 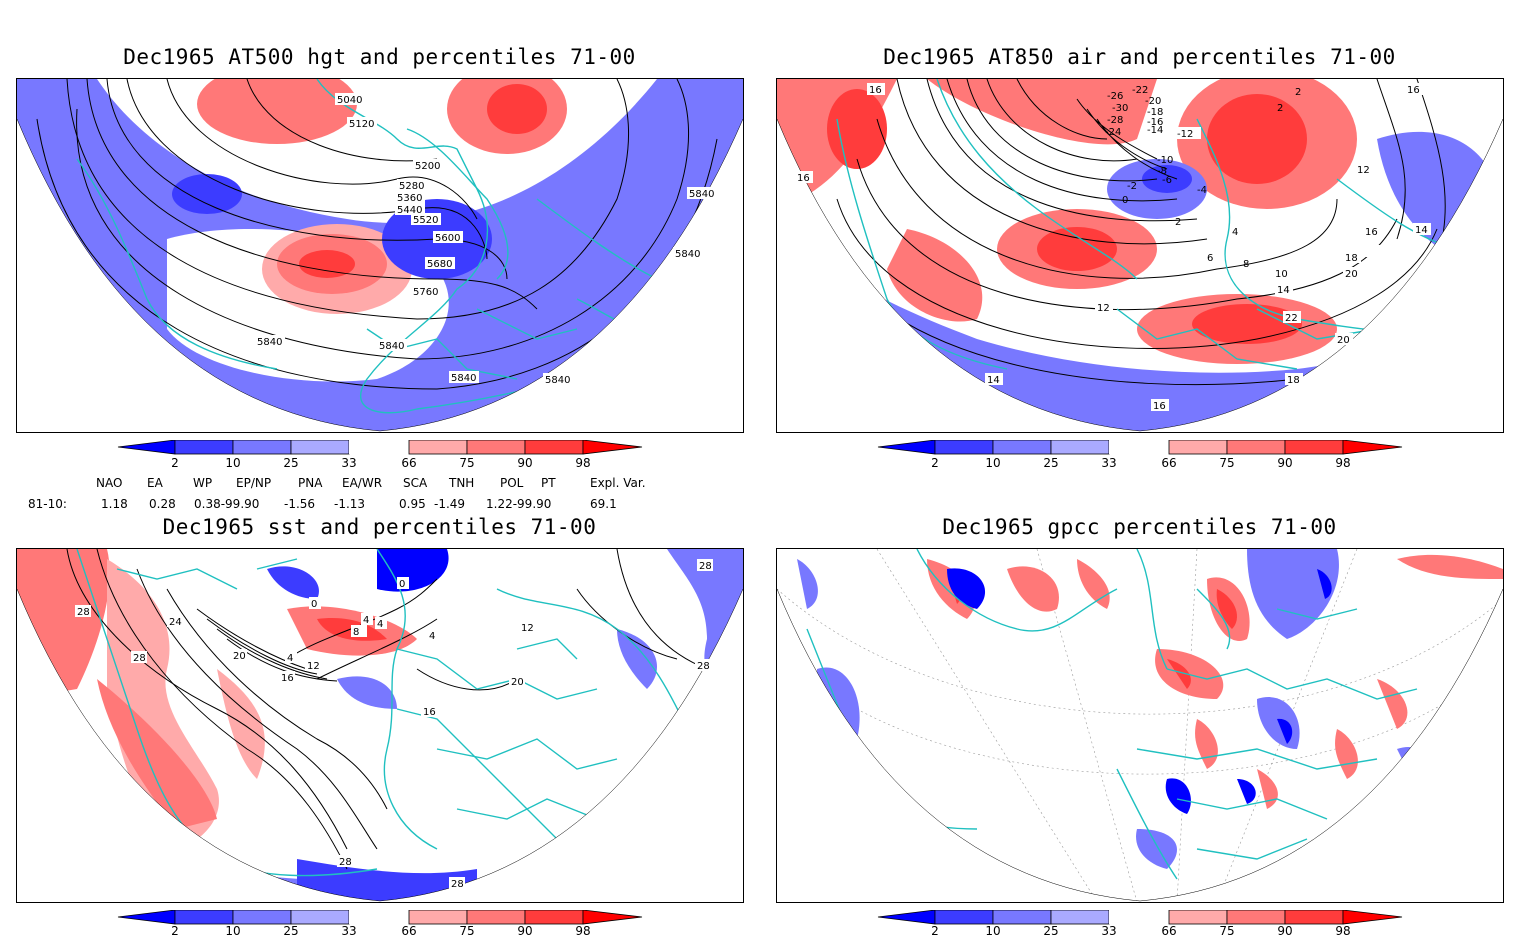 I want to click on svg-text: 5520, so click(x=425, y=220).